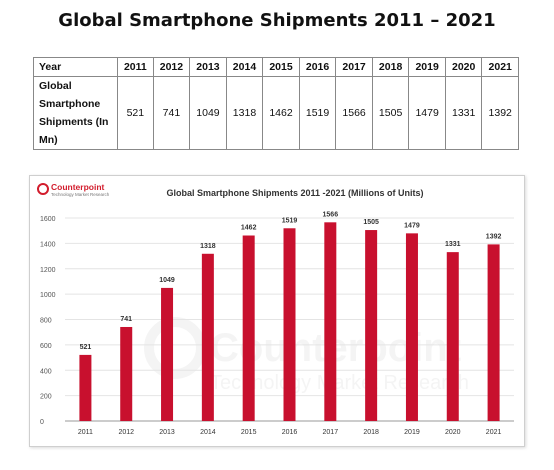 This screenshot has height=470, width=554. I want to click on x-tick-label: 2016, so click(290, 432).